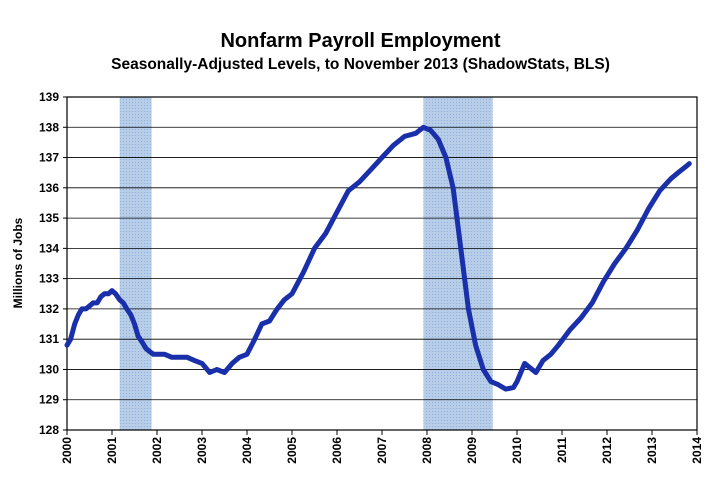  What do you see at coordinates (49, 309) in the screenshot?
I see `y-tick-label: 132` at bounding box center [49, 309].